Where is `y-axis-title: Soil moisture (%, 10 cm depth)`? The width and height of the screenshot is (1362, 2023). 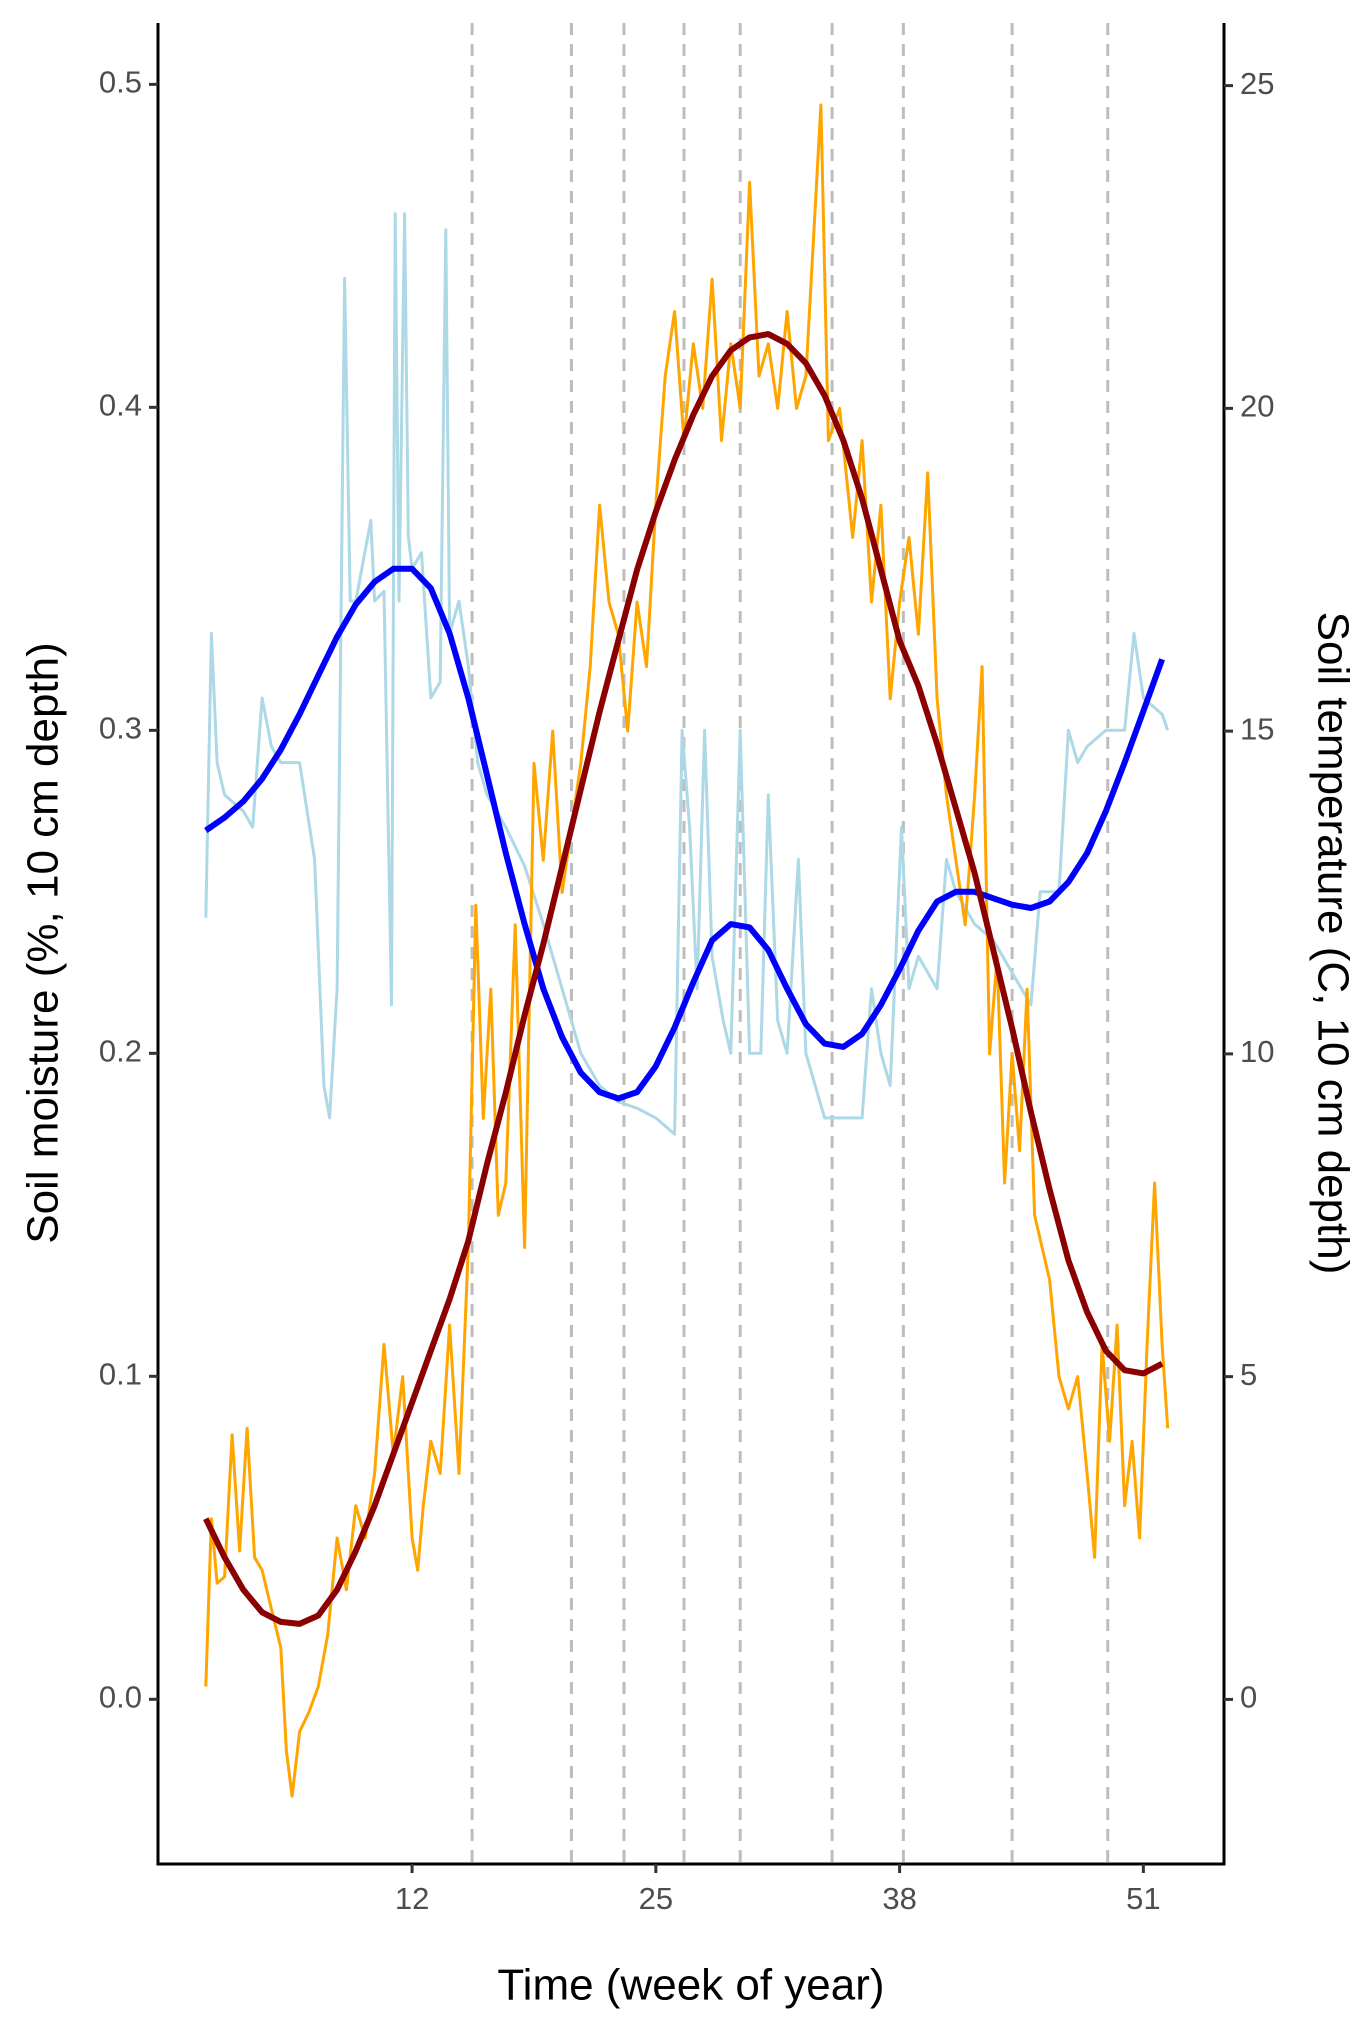
y-axis-title: Soil moisture (%, 10 cm depth) is located at coordinates (43, 943).